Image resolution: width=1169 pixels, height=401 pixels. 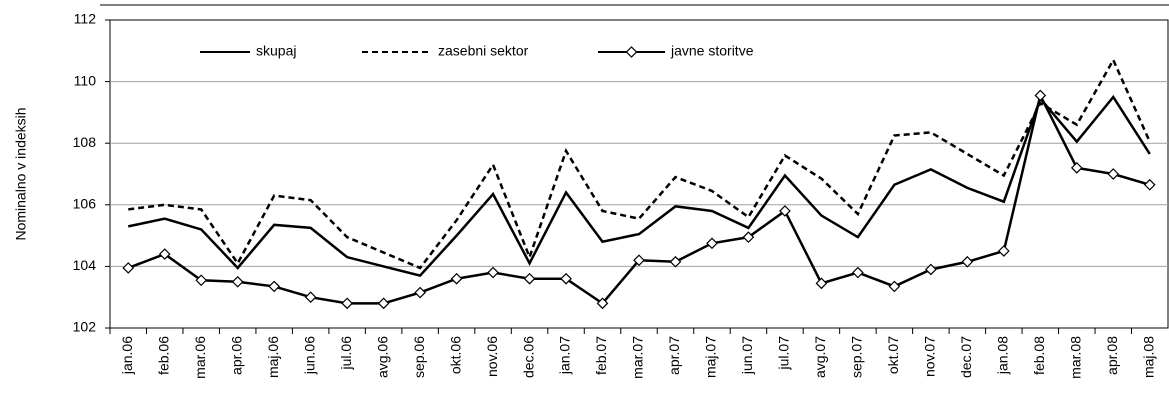 I want to click on x-tick-label: apr.08, so click(x=1112, y=355).